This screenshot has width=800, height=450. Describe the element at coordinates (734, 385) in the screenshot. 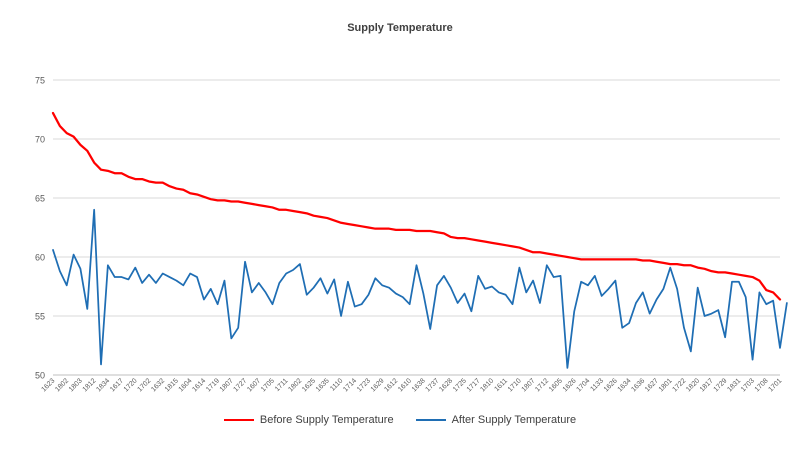

I see `x-tick-label: 1831` at that location.